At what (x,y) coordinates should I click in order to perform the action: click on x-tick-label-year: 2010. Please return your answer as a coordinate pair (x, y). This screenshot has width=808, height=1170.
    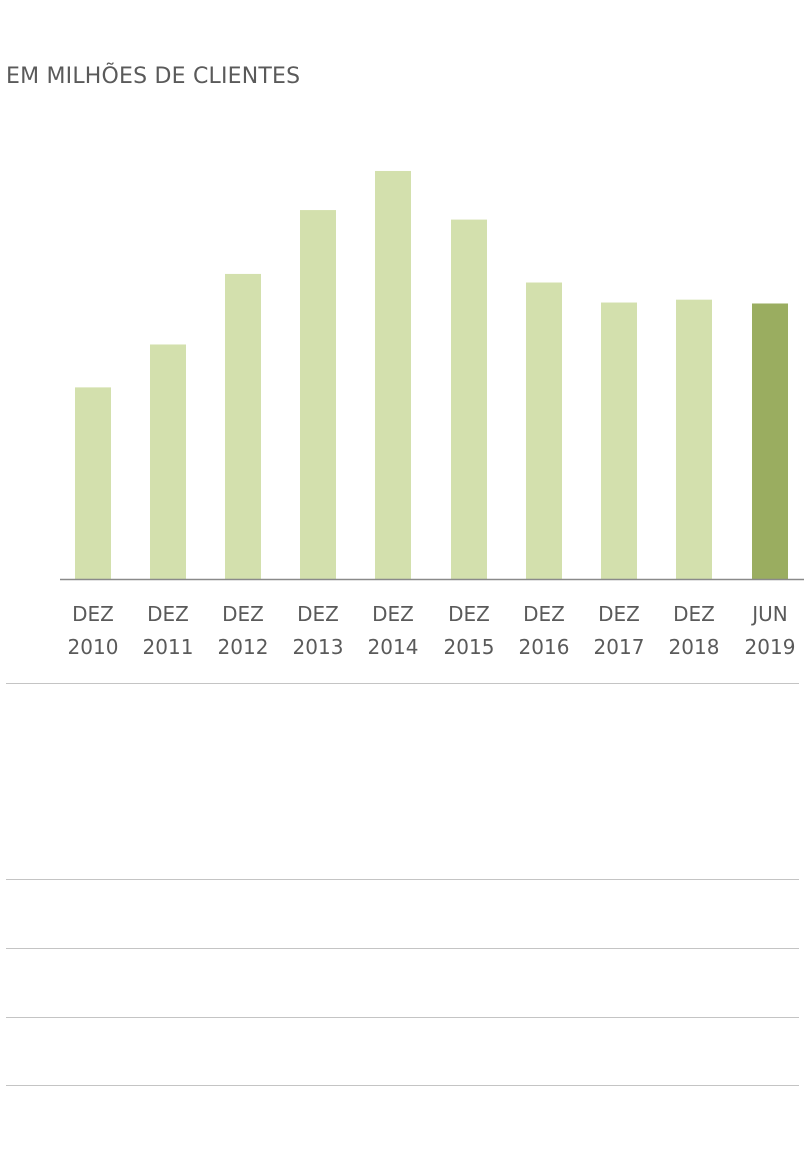
    Looking at the image, I should click on (93, 647).